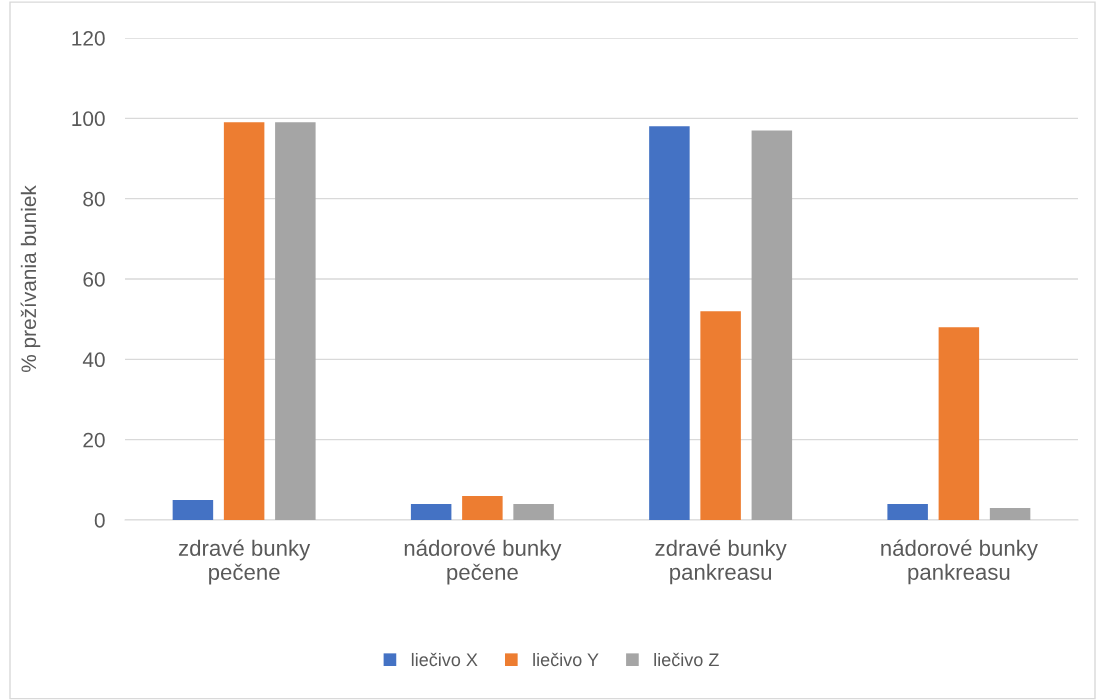  Describe the element at coordinates (99, 520) in the screenshot. I see `y-tick-label: 0` at that location.